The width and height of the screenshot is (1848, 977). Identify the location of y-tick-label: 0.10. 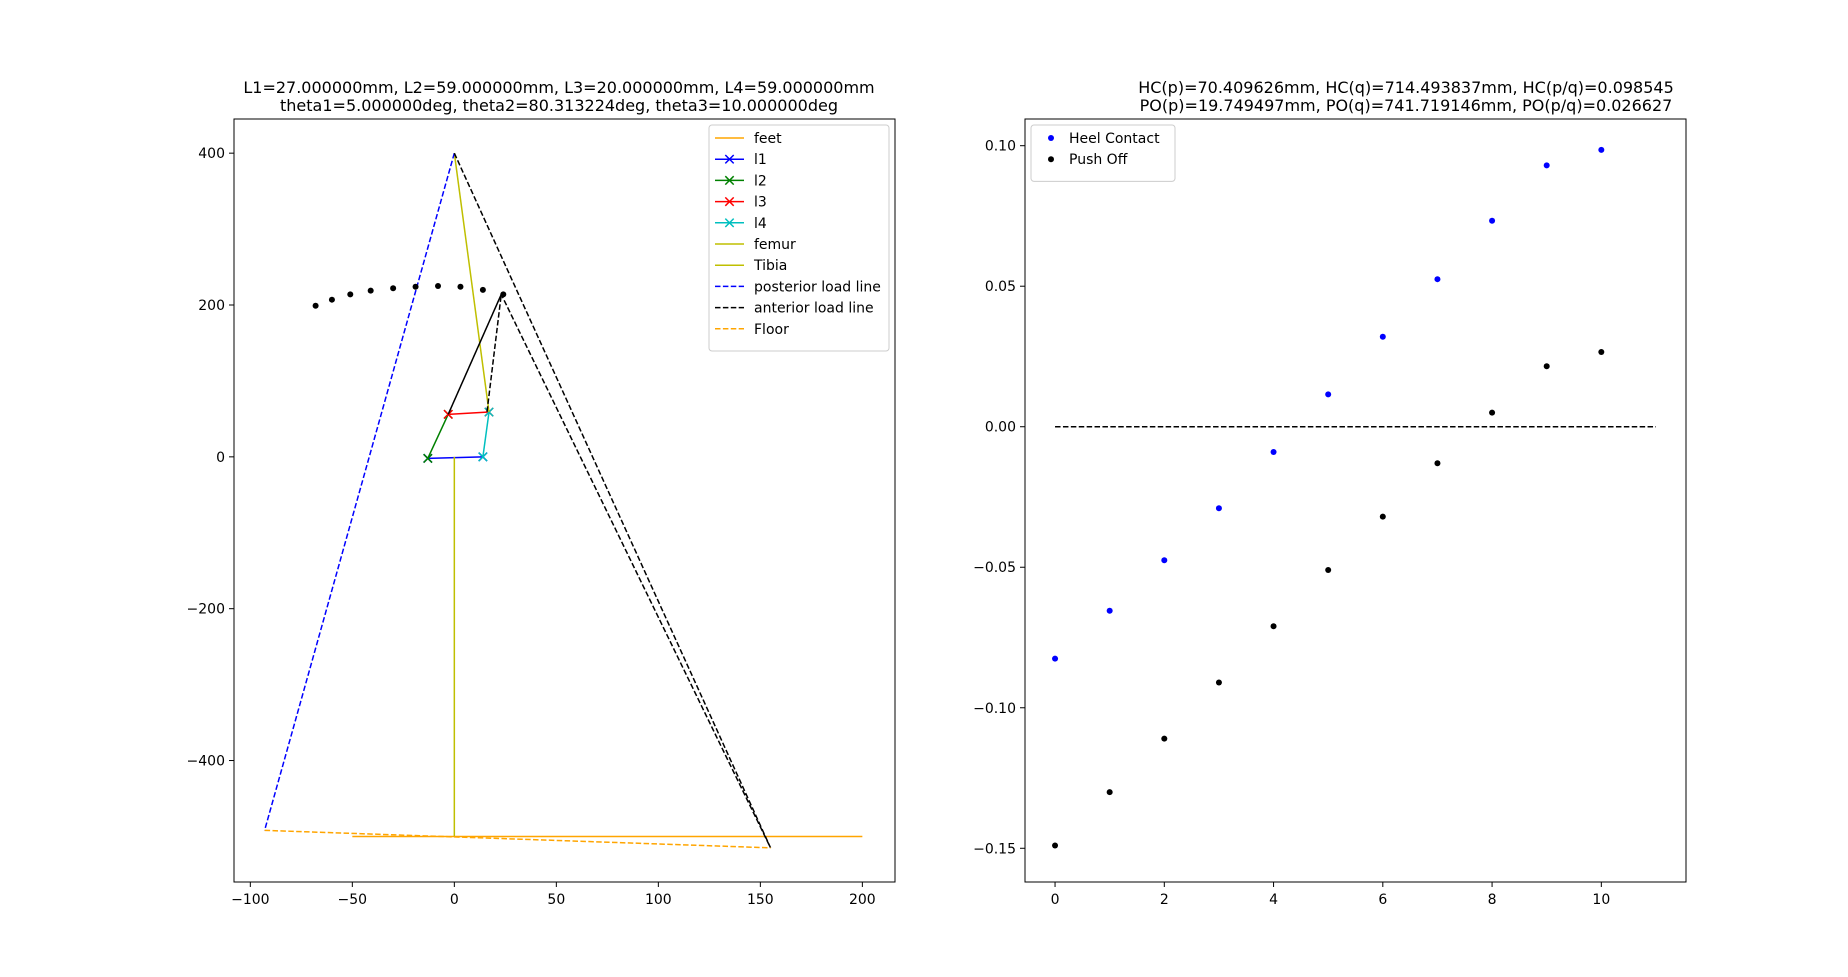
(1000, 147).